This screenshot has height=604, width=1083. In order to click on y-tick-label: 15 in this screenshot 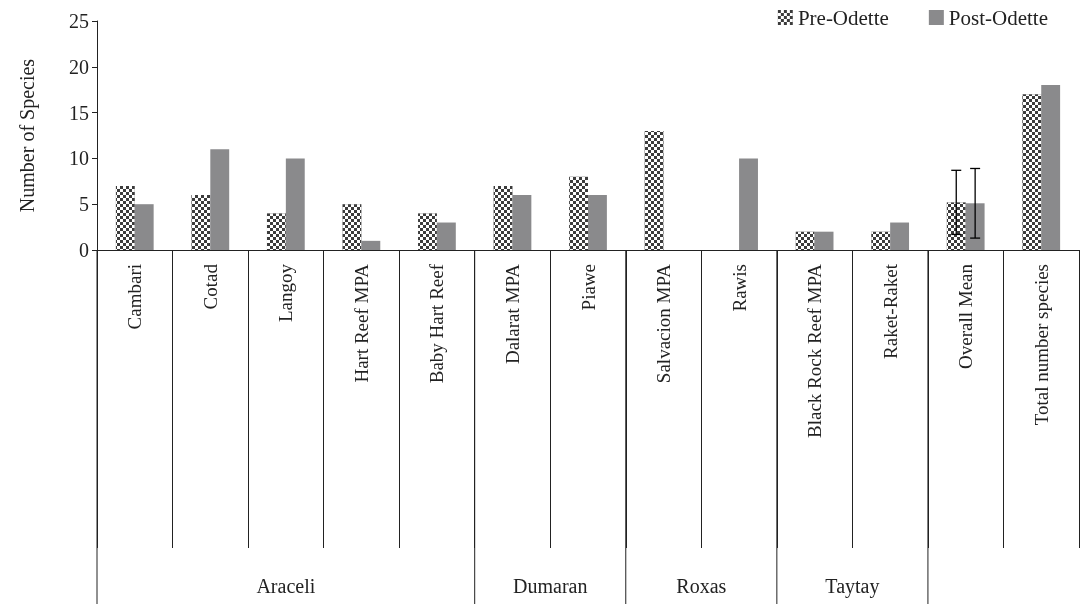, I will do `click(79, 112)`.